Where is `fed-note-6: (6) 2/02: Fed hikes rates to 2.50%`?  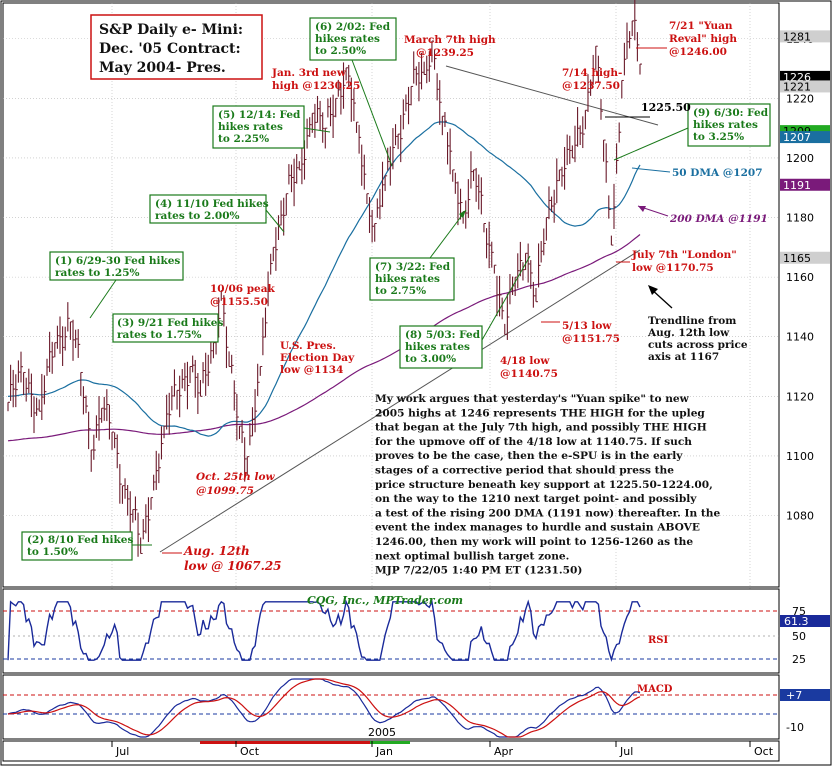
fed-note-6: (6) 2/02: Fed hikes rates to 2.50% is located at coordinates (353, 92).